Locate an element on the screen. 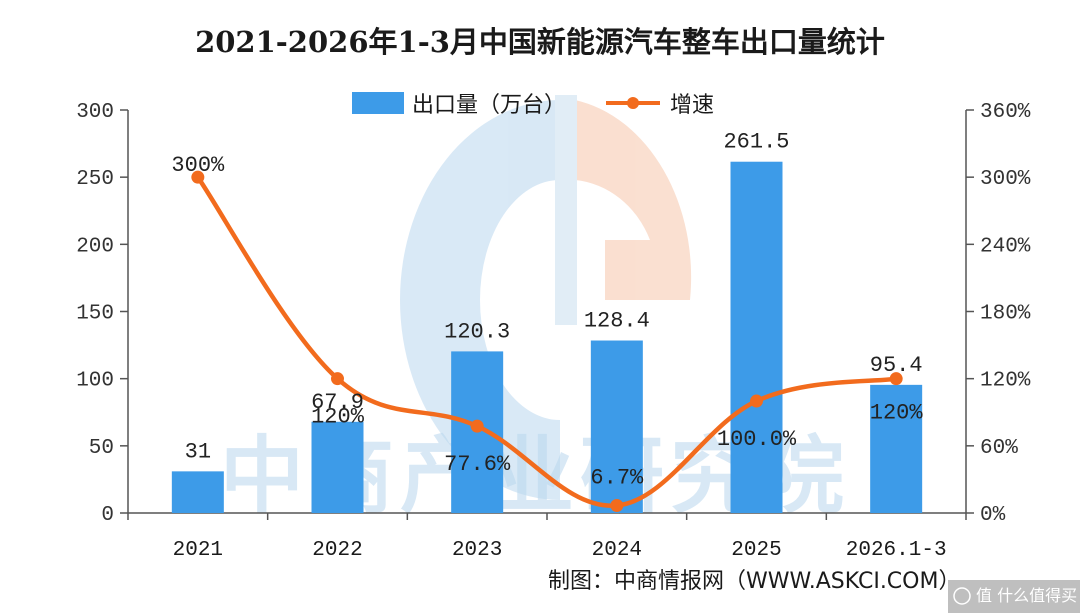 Image resolution: width=1080 pixels, height=613 pixels. x-tick-label: 2026.1-3 is located at coordinates (896, 550).